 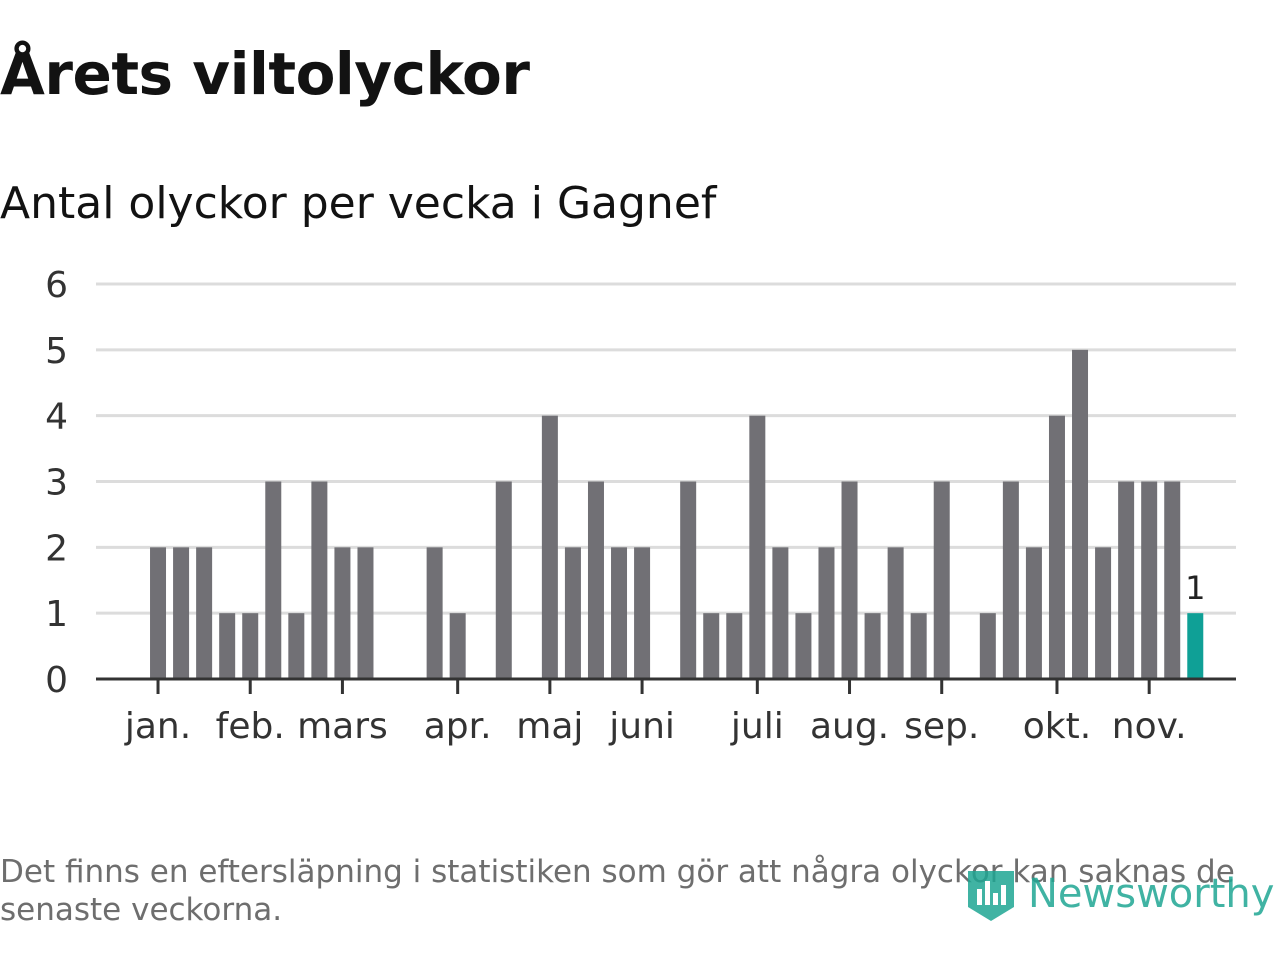 What do you see at coordinates (1195, 646) in the screenshot?
I see `bar-latest-week` at bounding box center [1195, 646].